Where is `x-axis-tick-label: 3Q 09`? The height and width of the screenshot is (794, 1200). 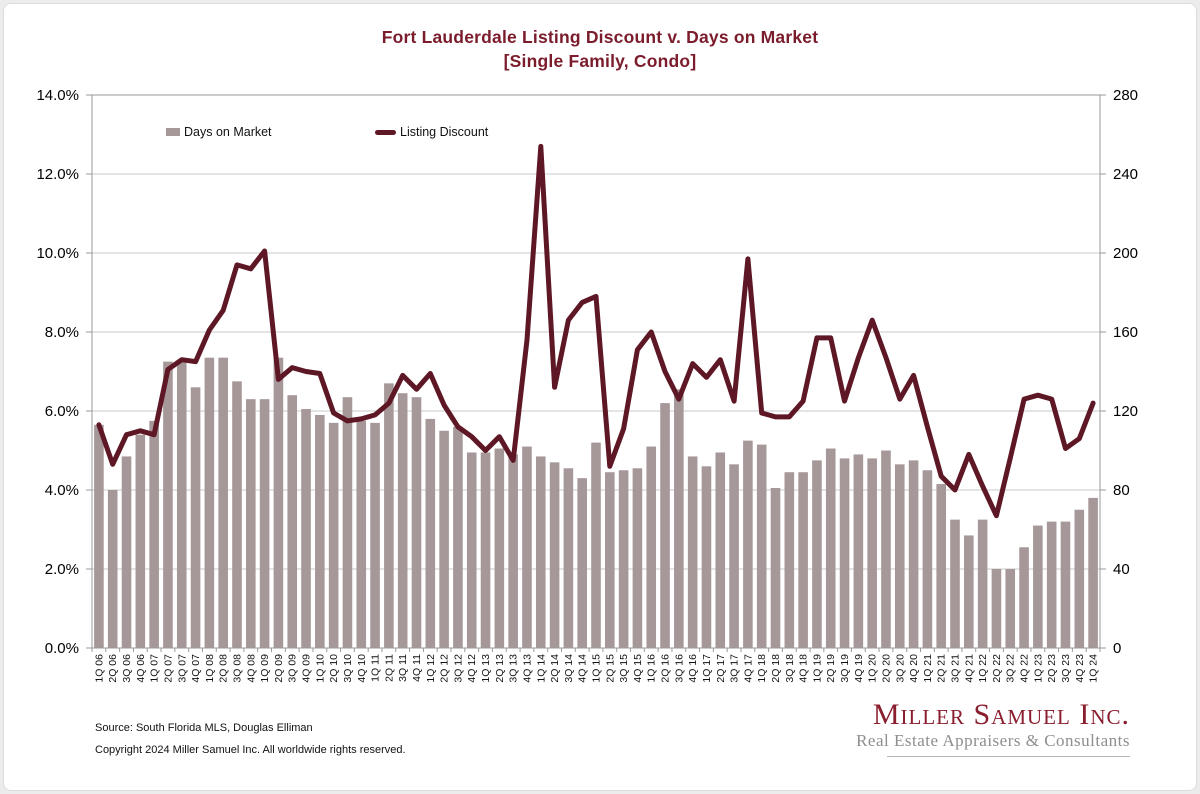
x-axis-tick-label: 3Q 09 is located at coordinates (293, 668).